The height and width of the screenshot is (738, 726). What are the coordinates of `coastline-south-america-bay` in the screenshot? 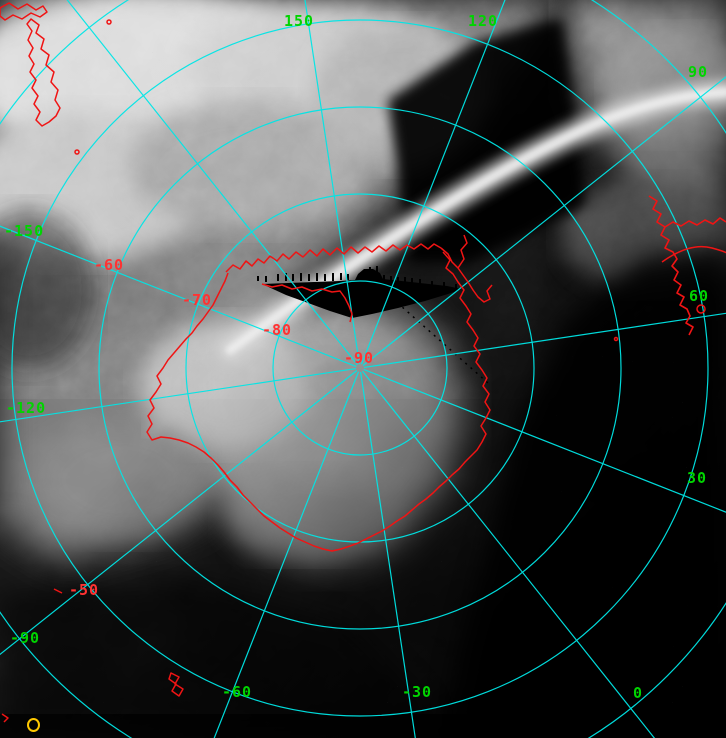 It's located at (693, 254).